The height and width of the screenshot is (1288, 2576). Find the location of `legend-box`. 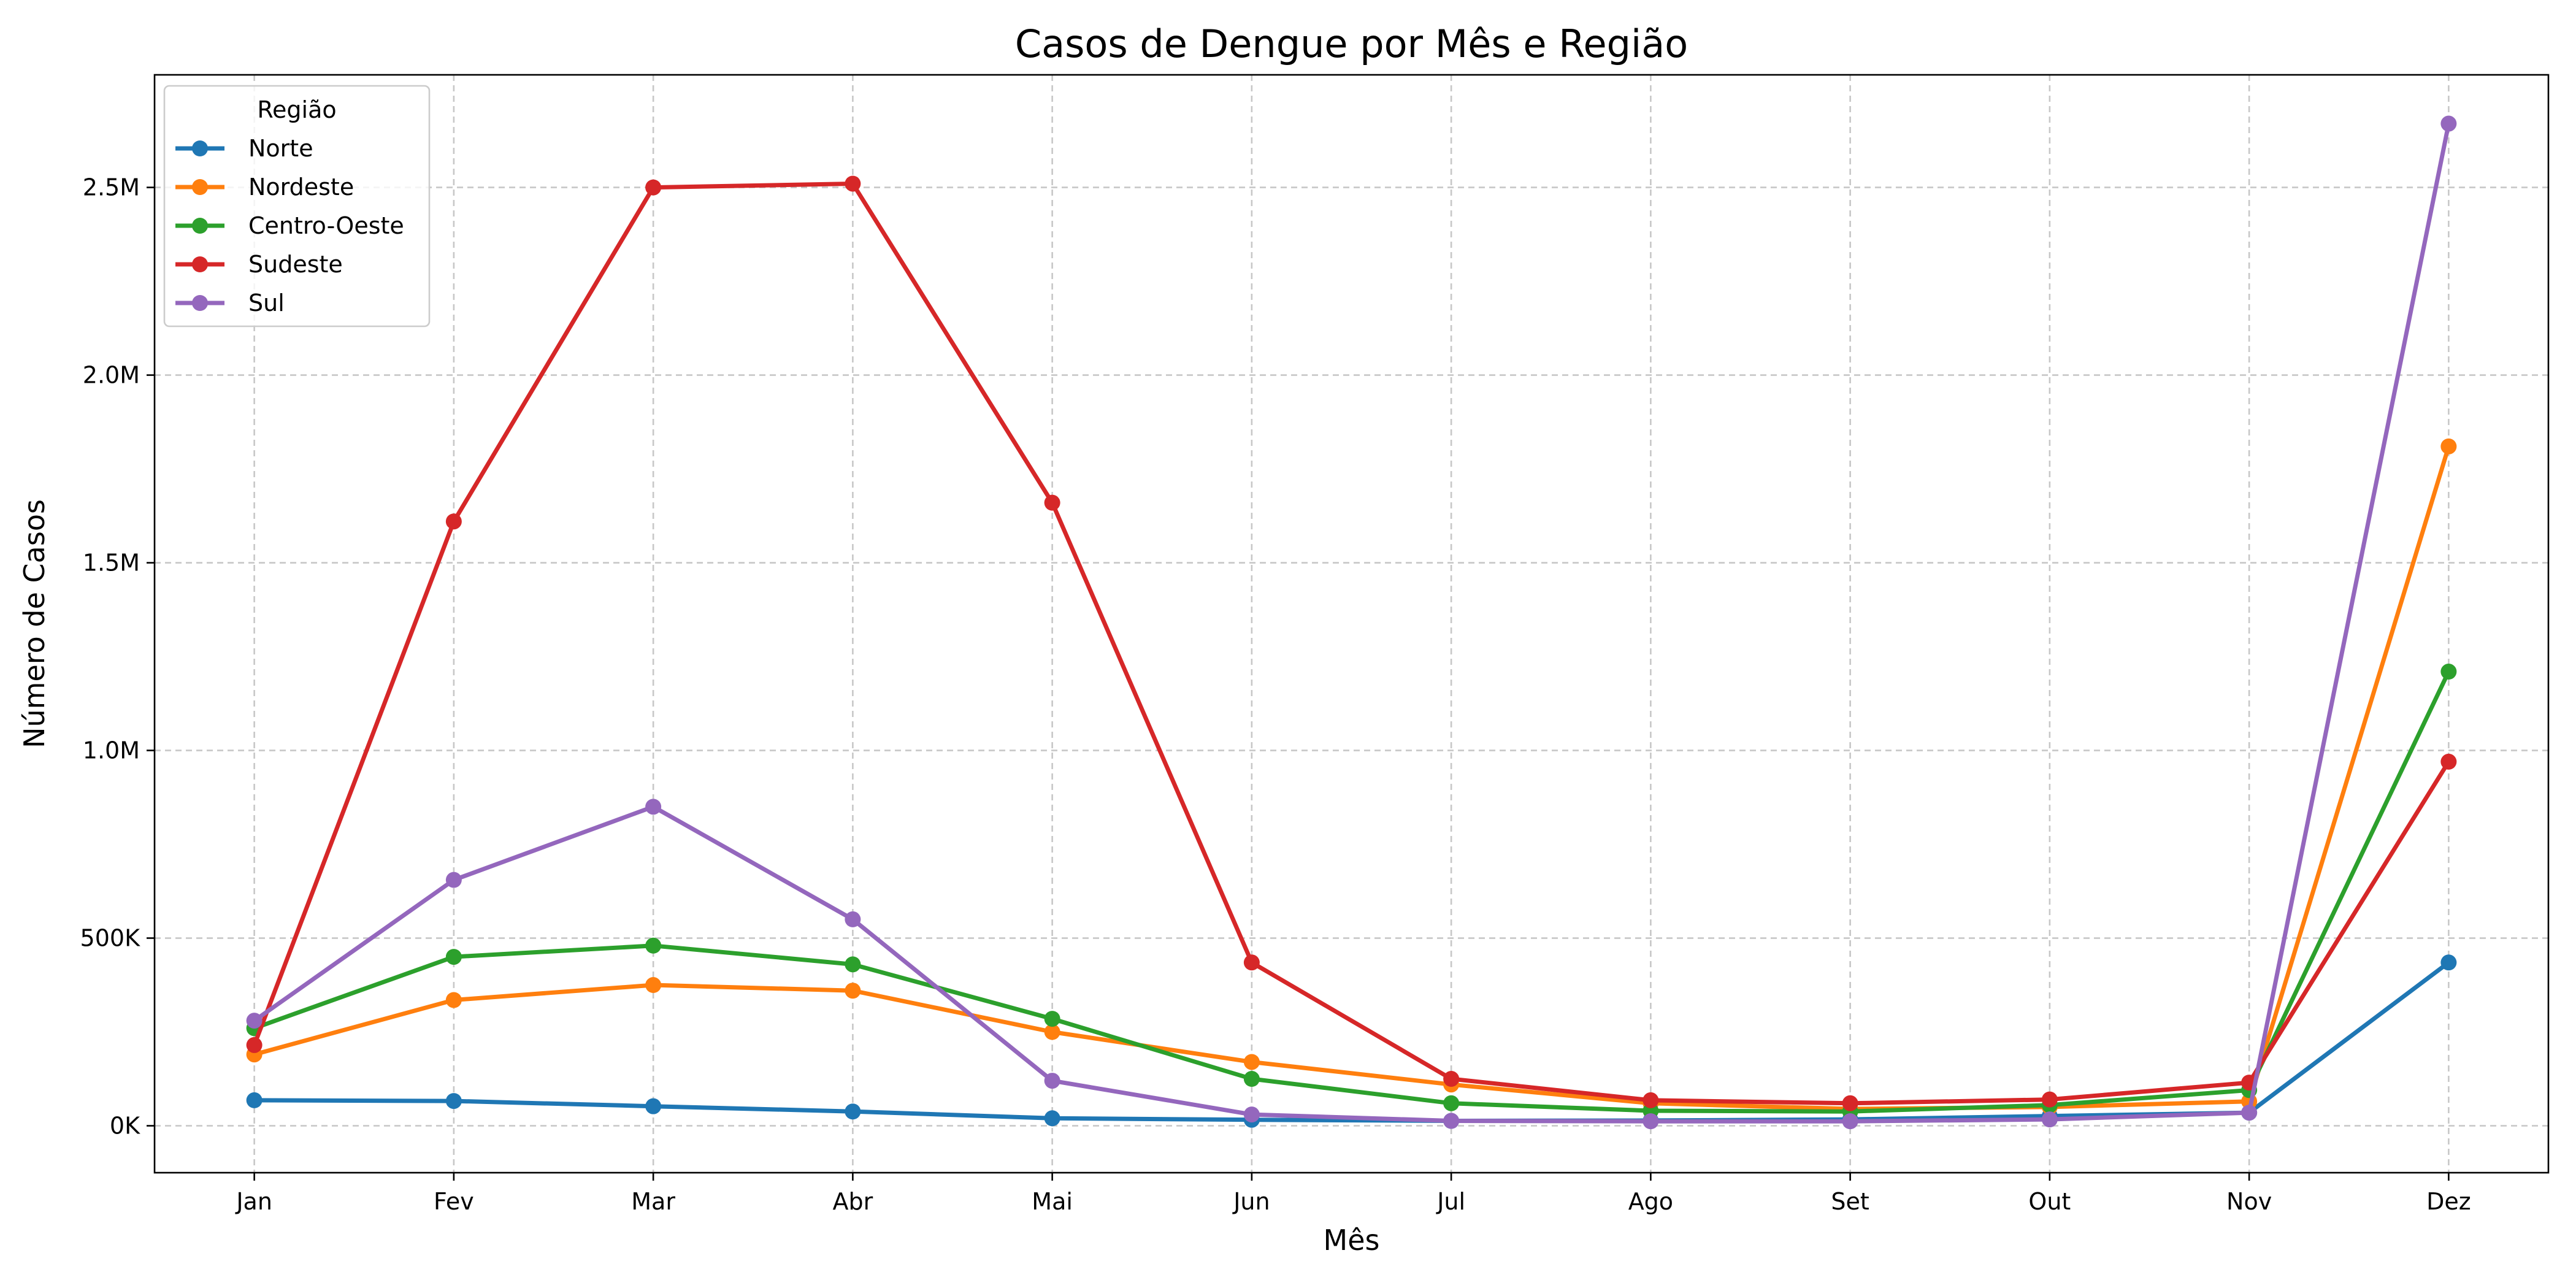

legend-box is located at coordinates (297, 206).